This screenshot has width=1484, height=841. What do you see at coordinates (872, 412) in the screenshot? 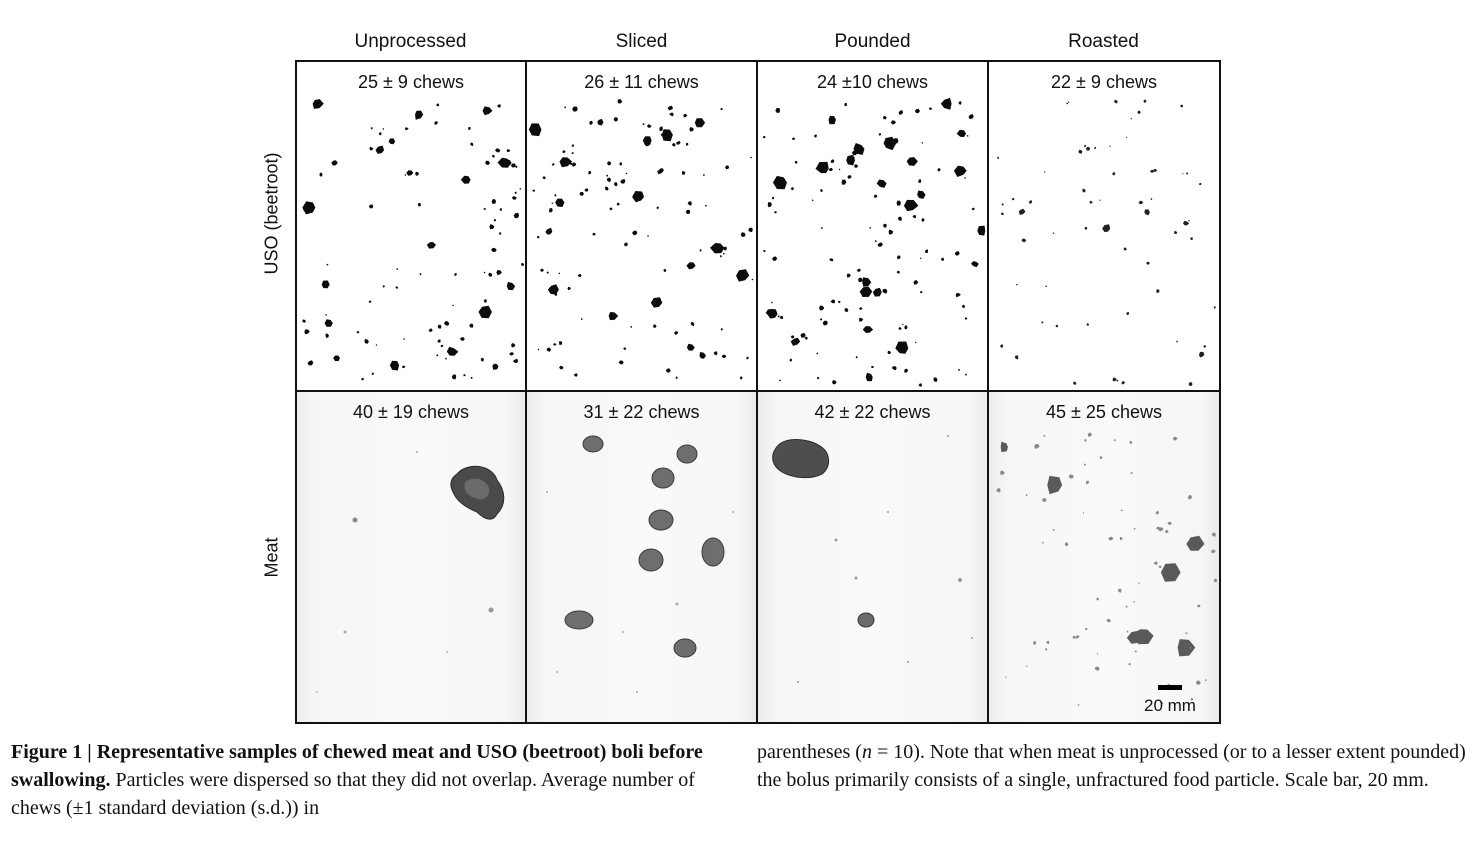
I see `chews-label: 42 ± 22 chews` at bounding box center [872, 412].